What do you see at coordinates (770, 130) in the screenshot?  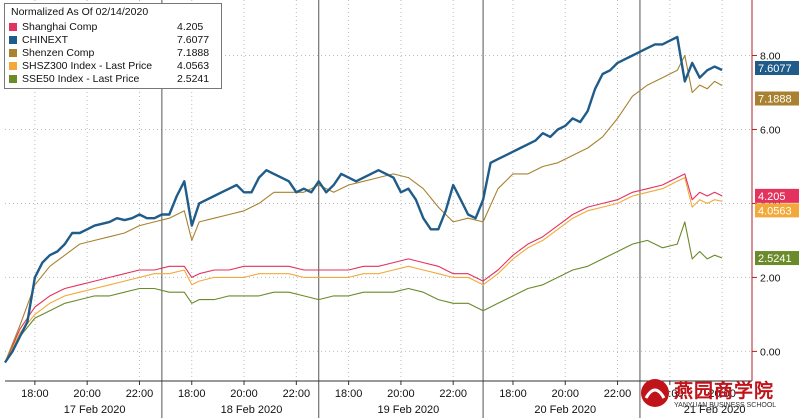 I see `y-tick-label: 6.00` at bounding box center [770, 130].